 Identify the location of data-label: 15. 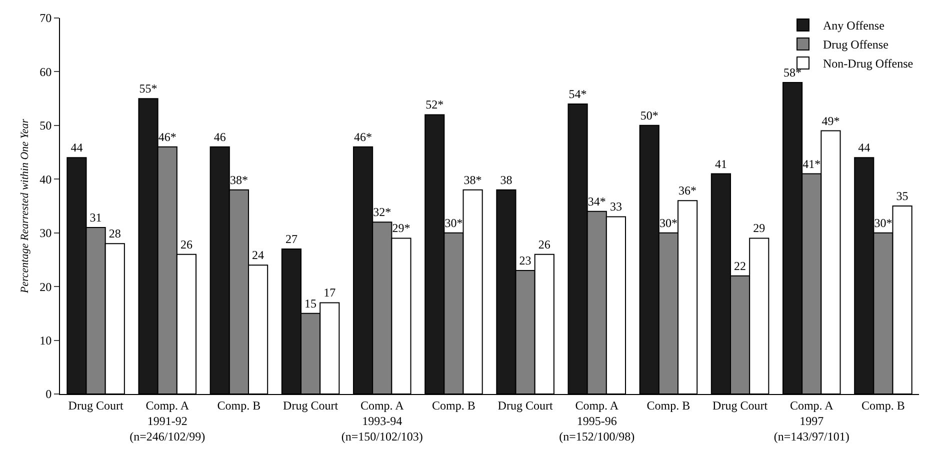
(310, 303).